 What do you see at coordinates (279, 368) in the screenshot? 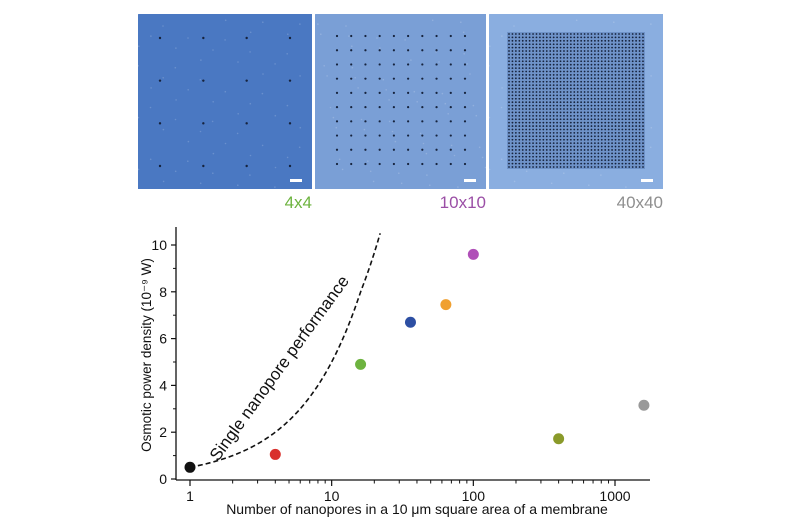
I see `curve-label: Single nanopore performance` at bounding box center [279, 368].